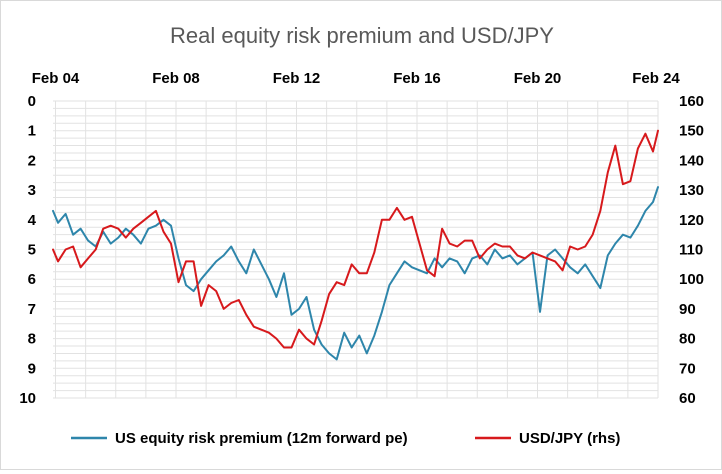 The image size is (722, 474). What do you see at coordinates (691, 190) in the screenshot?
I see `y-right-tick-label: 130` at bounding box center [691, 190].